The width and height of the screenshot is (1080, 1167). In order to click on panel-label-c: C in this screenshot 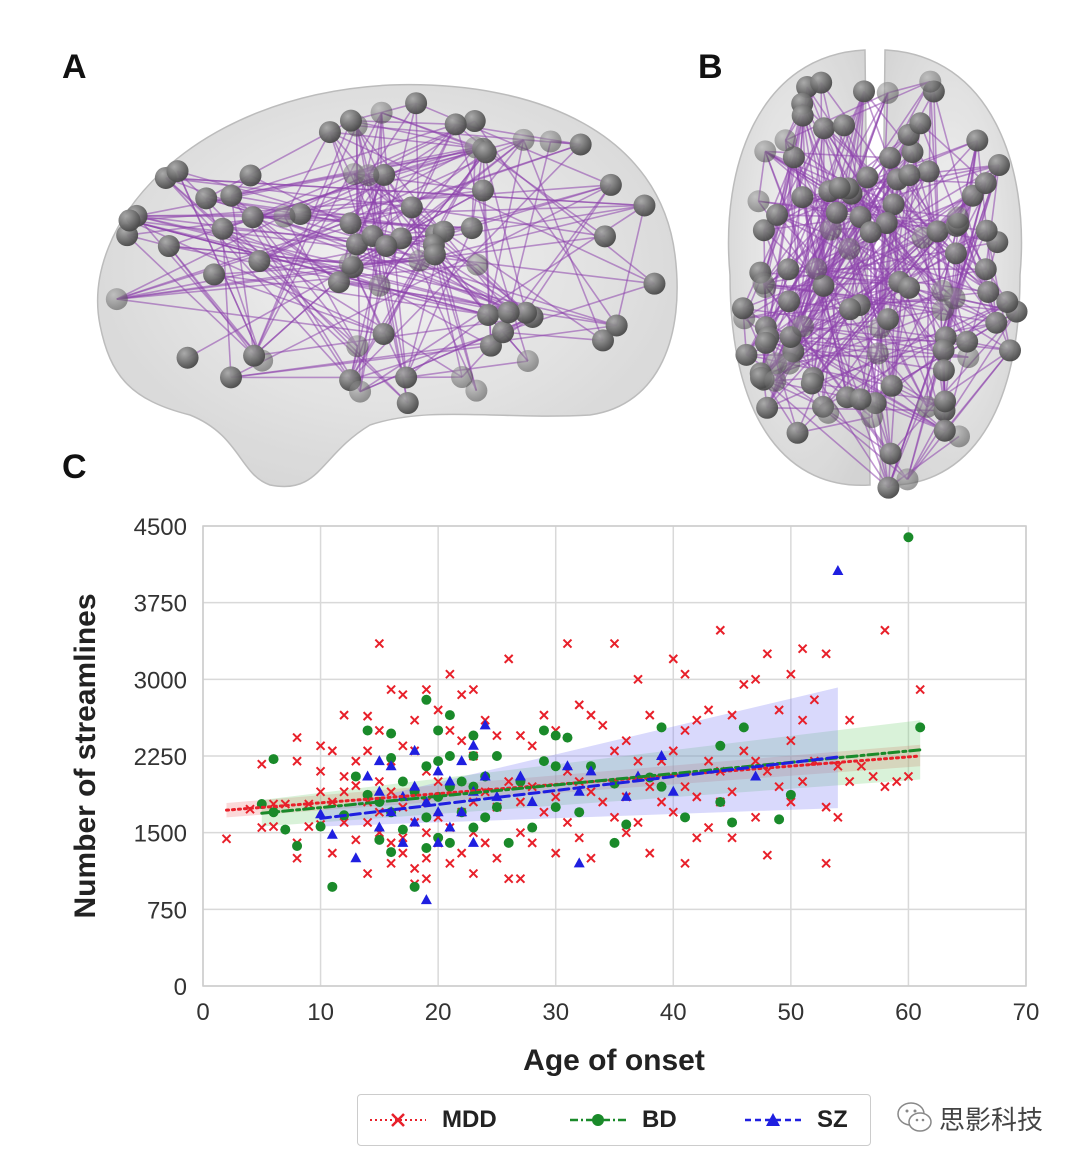, I will do `click(74, 467)`.